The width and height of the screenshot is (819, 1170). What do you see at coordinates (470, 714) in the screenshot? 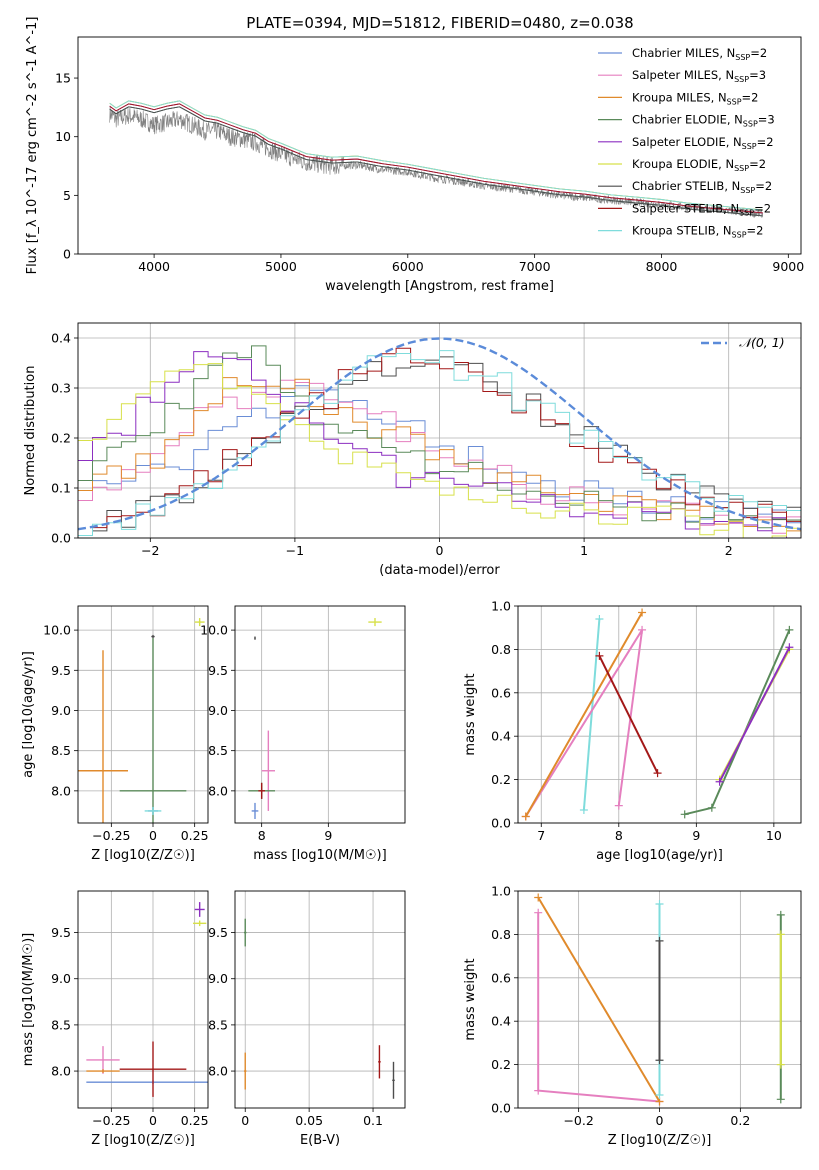
I see `y-axis-label: mass weight` at bounding box center [470, 714].